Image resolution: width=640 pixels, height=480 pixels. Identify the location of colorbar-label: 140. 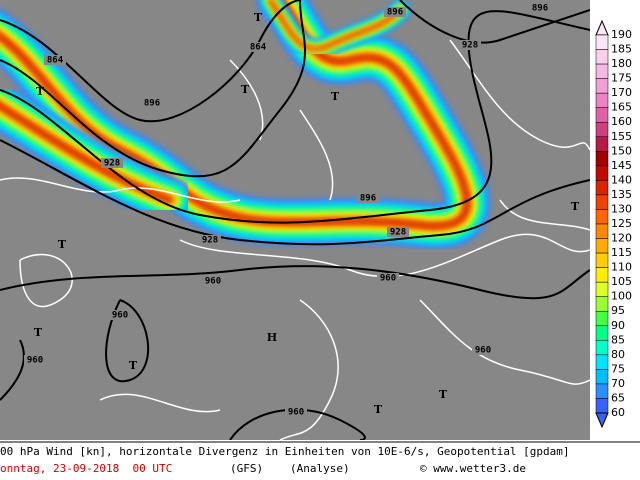
(621, 179).